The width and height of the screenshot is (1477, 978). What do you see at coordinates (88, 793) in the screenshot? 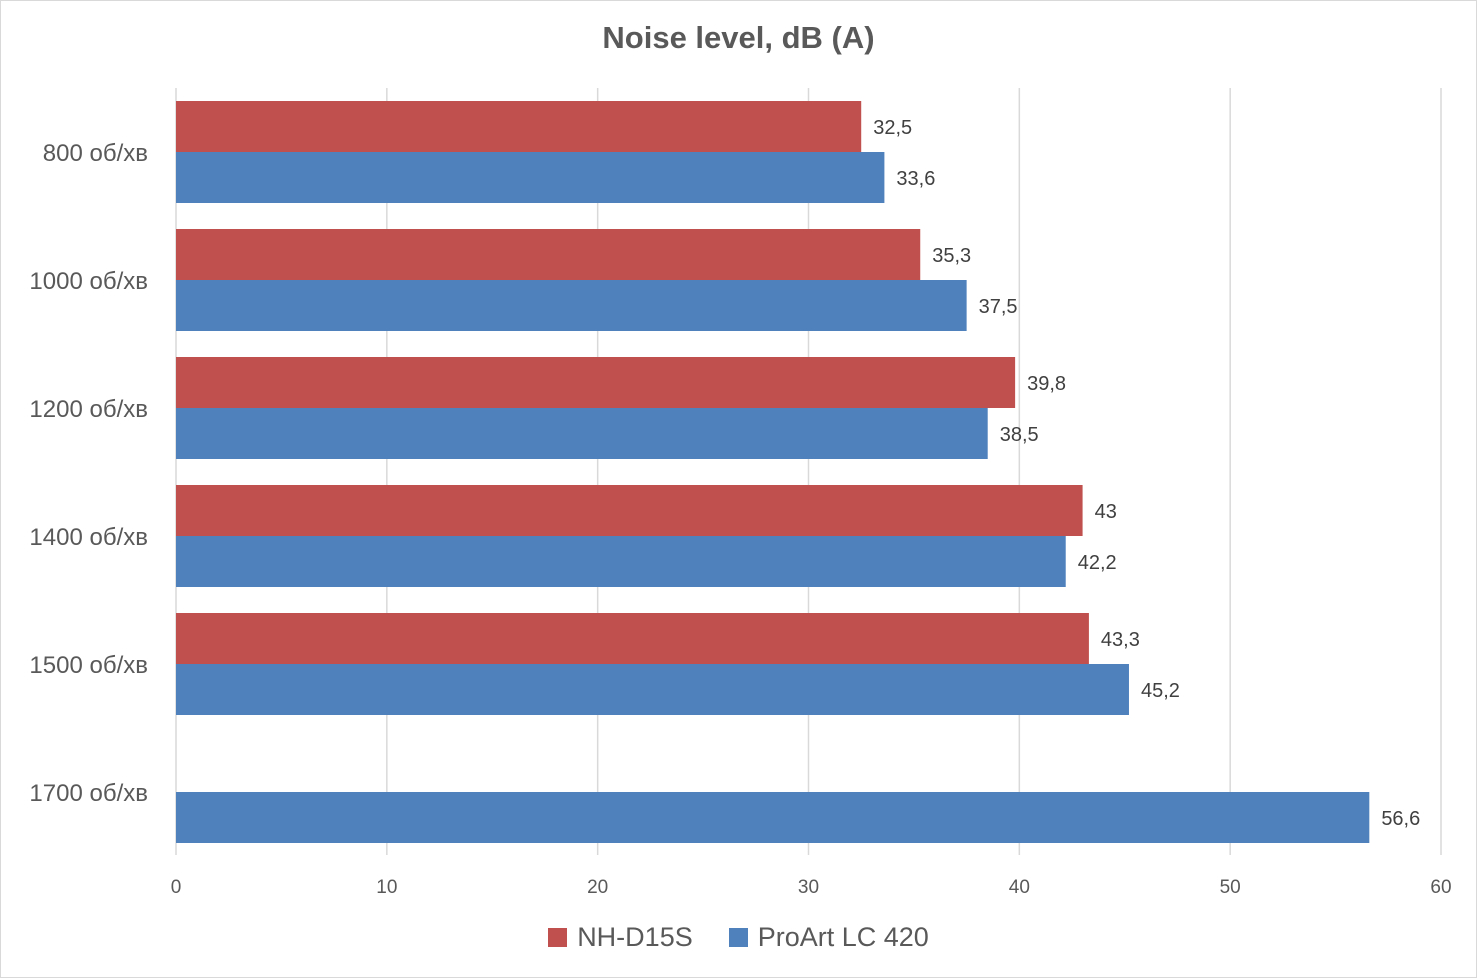
I see `y-tick-label: 1700 об/хв` at bounding box center [88, 793].